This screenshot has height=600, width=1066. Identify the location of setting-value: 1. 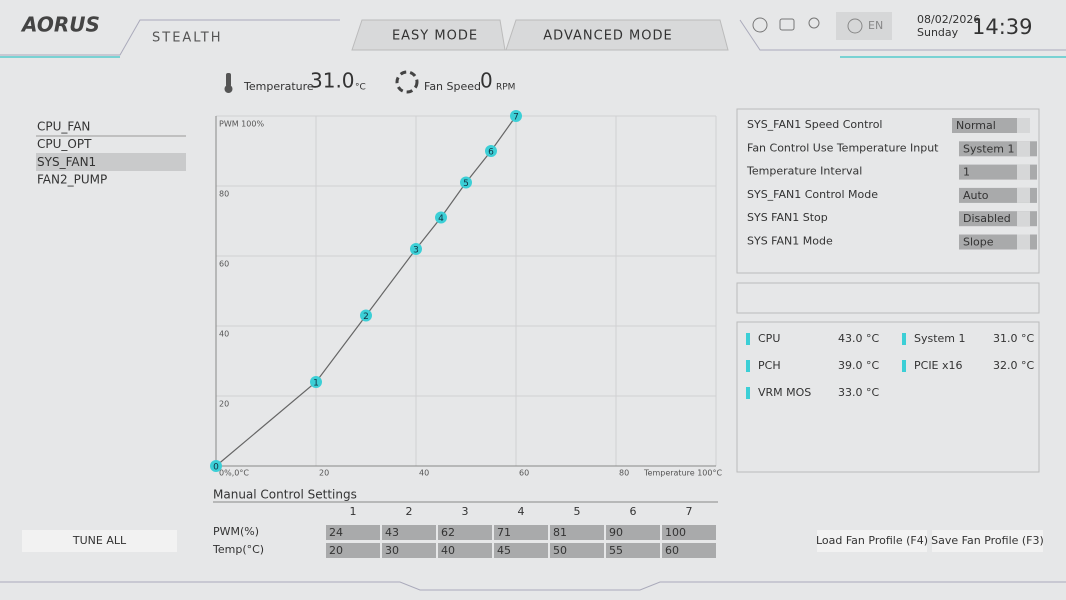
(966, 172).